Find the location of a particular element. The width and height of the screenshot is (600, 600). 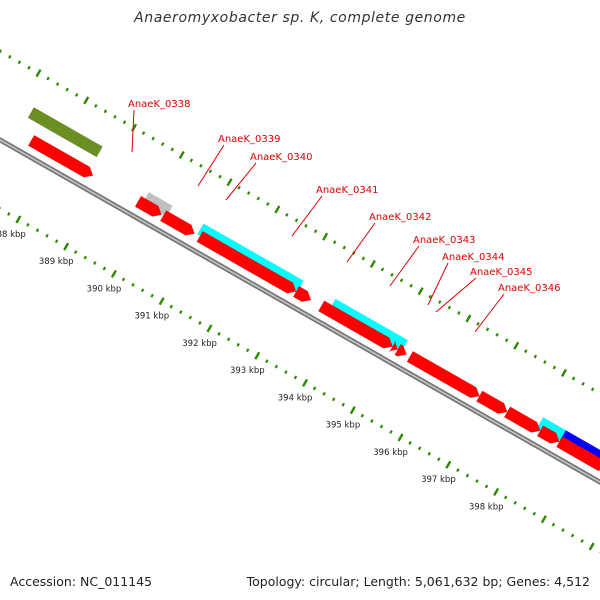

gene-label: AnaeK_0342 is located at coordinates (400, 217).